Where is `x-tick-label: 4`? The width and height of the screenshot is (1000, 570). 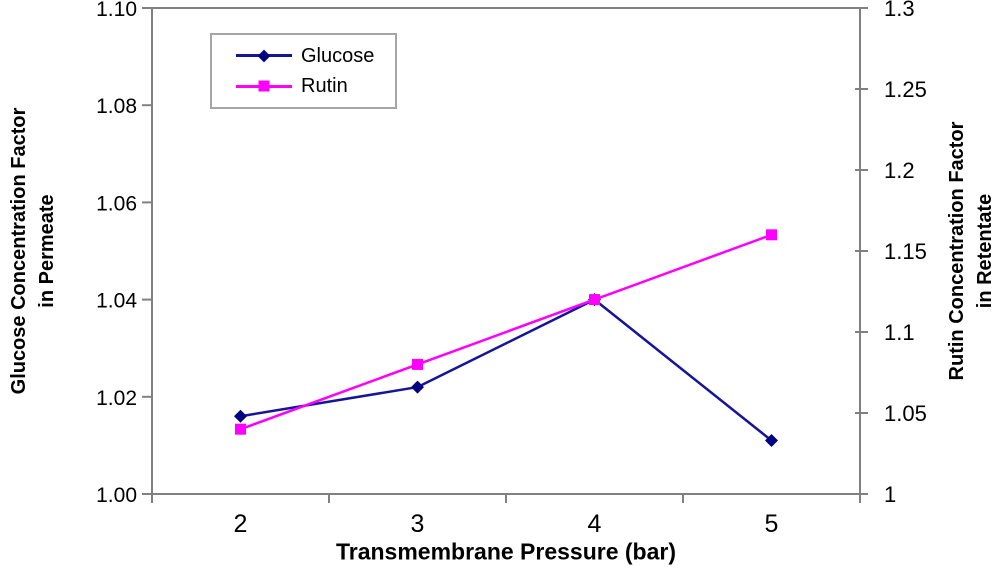
x-tick-label: 4 is located at coordinates (595, 524).